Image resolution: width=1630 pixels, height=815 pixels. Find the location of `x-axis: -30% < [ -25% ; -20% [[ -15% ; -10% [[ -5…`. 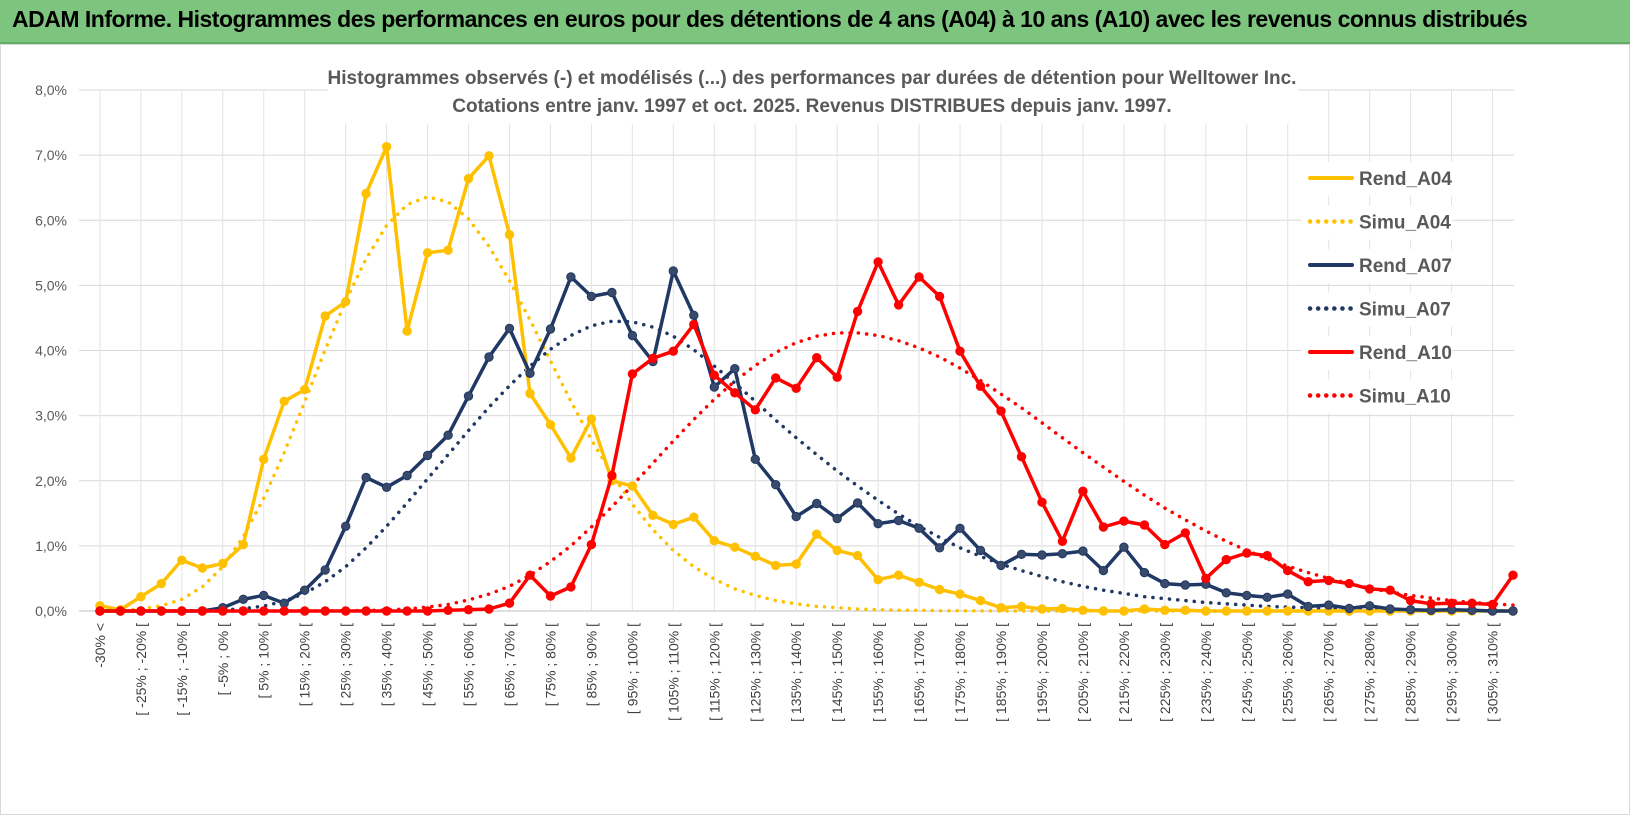

x-axis: -30% < [ -25% ; -20% [[ -15% ; -10% [[ -5… is located at coordinates (796, 672).